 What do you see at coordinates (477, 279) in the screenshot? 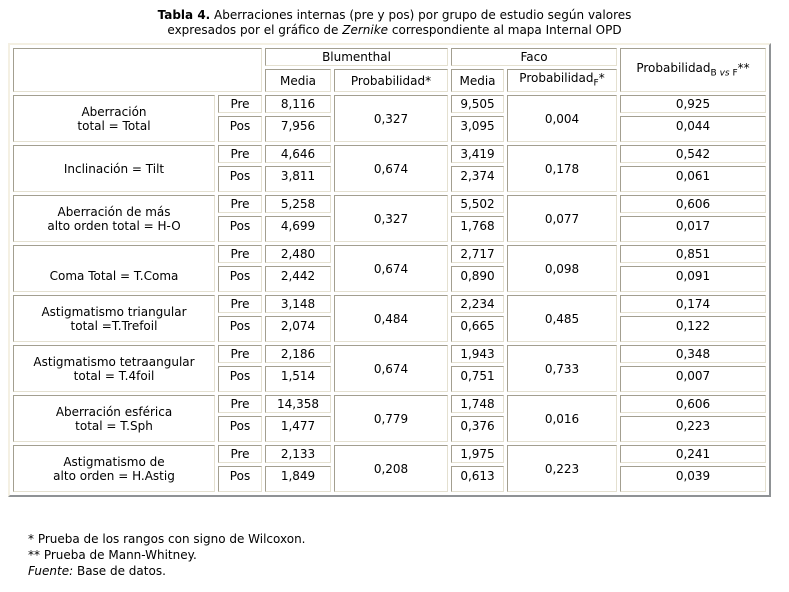
I see `faco-media-pos: 0,890` at bounding box center [477, 279].